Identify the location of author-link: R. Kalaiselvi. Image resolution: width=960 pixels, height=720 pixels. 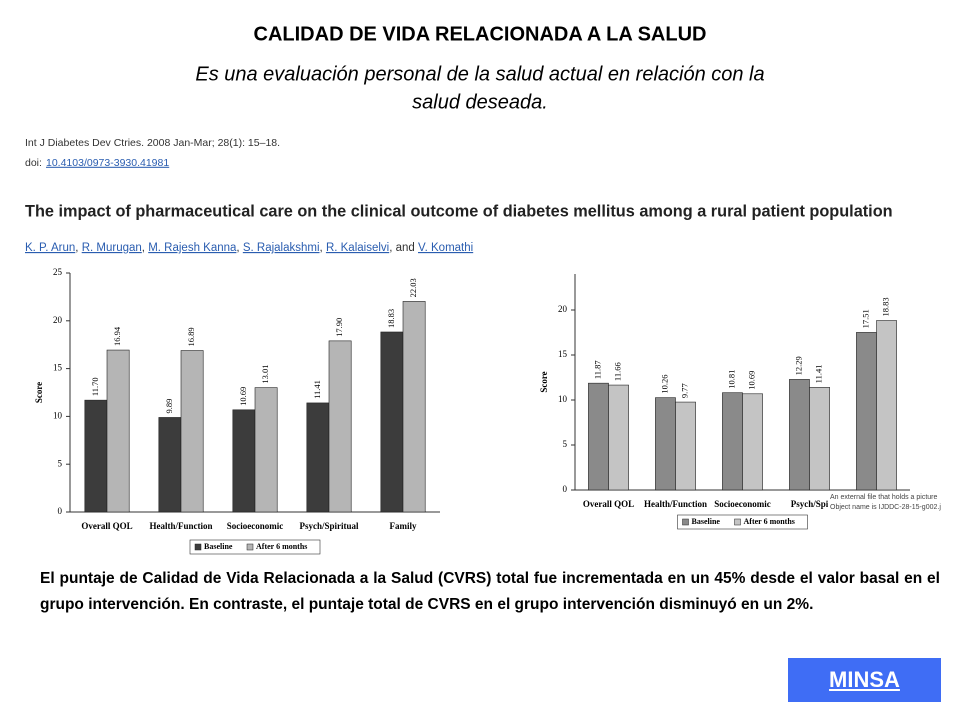
(357, 248).